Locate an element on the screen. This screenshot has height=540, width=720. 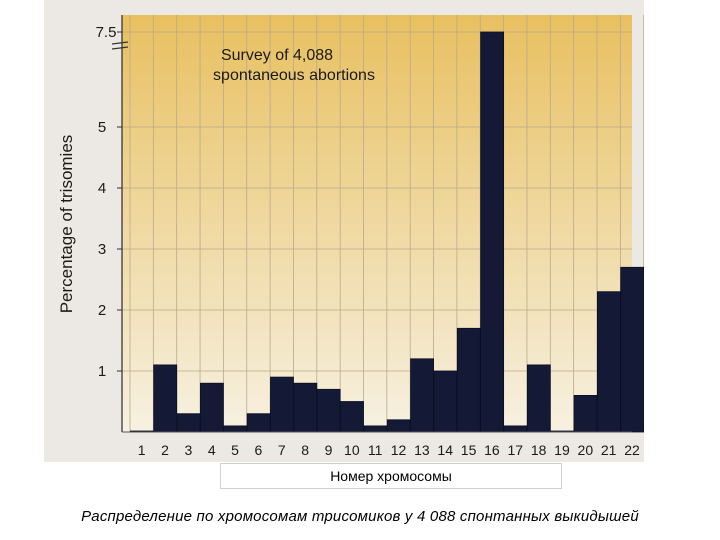
x-tick-label: 22 is located at coordinates (632, 450).